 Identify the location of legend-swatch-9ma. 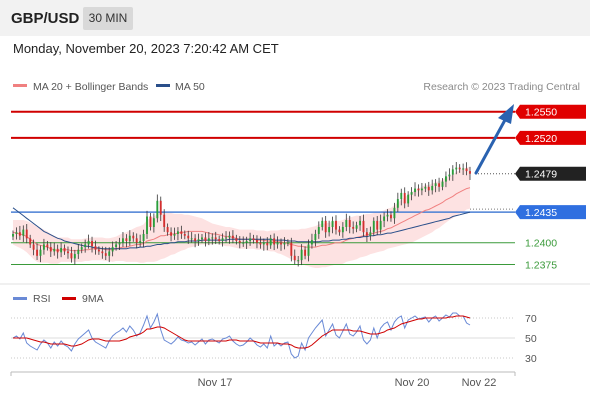
(69, 298).